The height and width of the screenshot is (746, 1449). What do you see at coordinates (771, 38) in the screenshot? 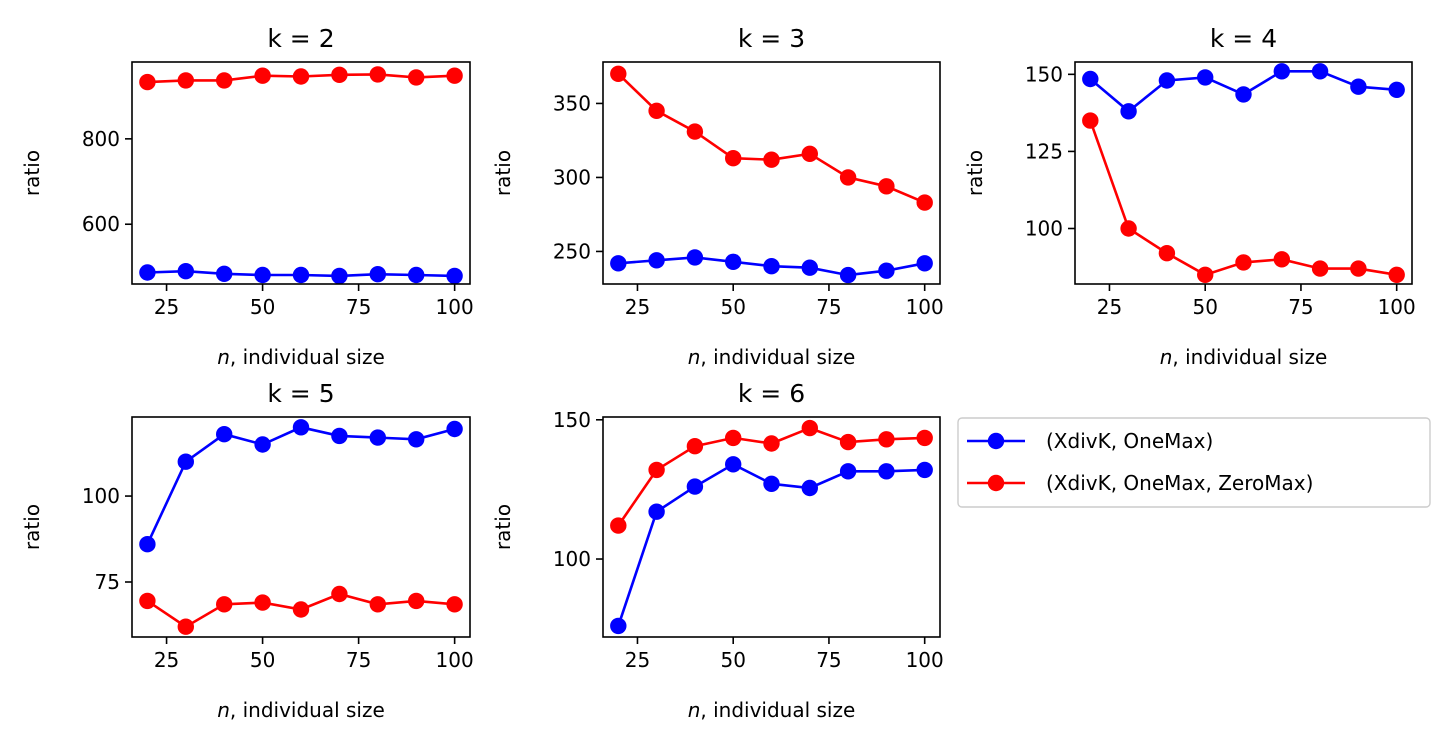
I see `subplot-title: k = 3` at bounding box center [771, 38].